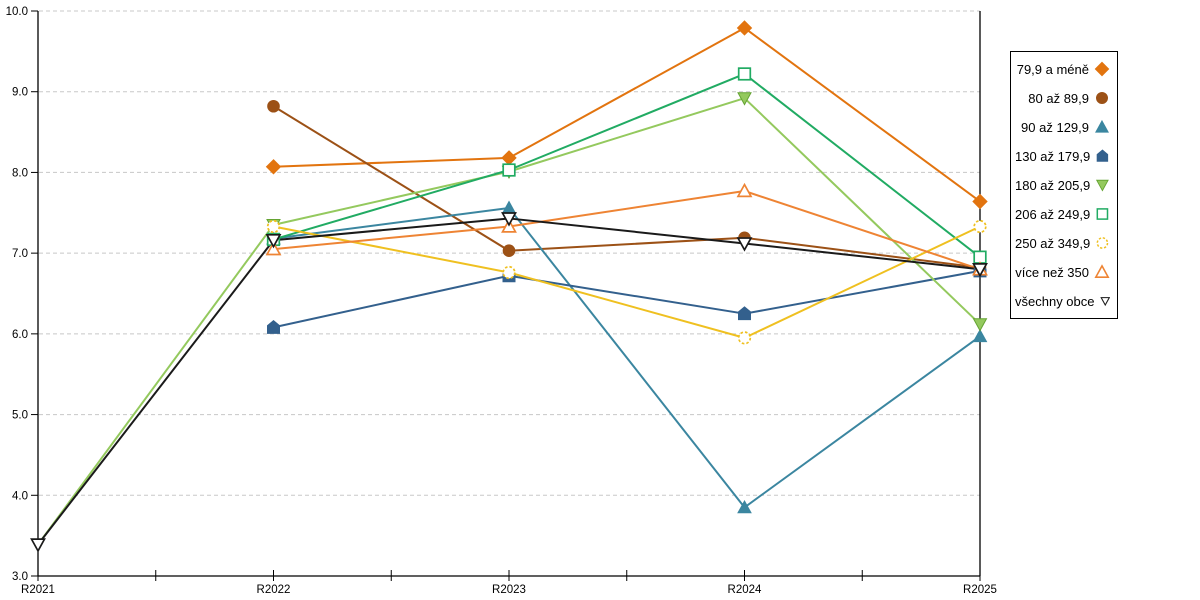 The image size is (1200, 600). I want to click on legend-item-3: 130 až 179,9, so click(1062, 156).